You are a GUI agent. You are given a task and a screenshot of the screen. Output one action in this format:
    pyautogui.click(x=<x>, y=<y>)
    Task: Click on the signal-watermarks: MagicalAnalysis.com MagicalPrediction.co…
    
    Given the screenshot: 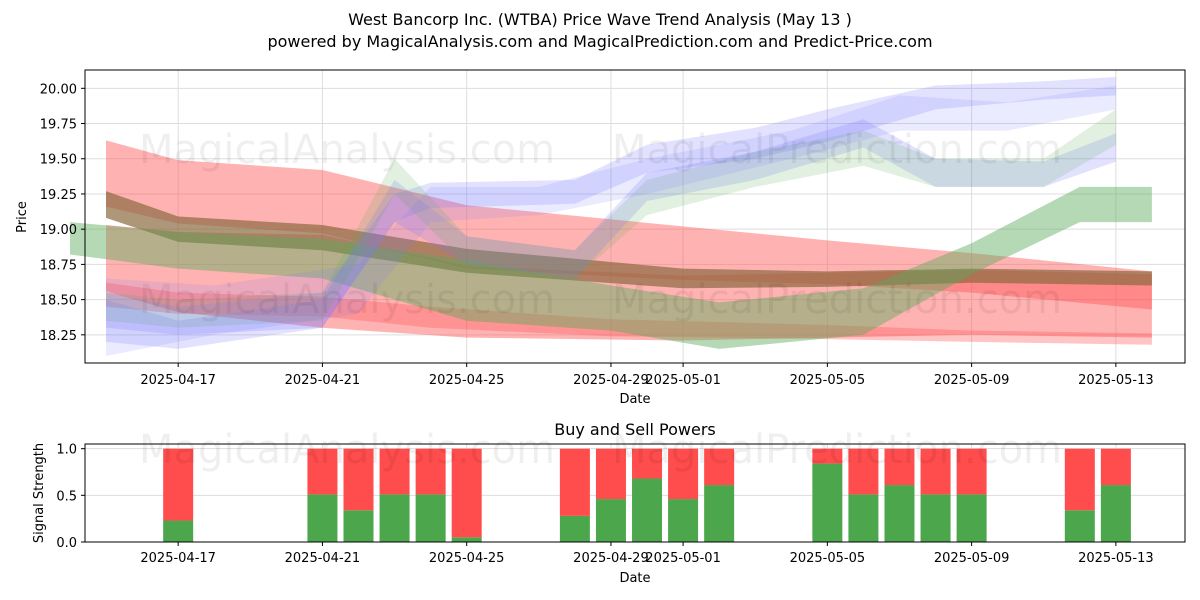 What is the action you would take?
    pyautogui.click(x=600, y=450)
    